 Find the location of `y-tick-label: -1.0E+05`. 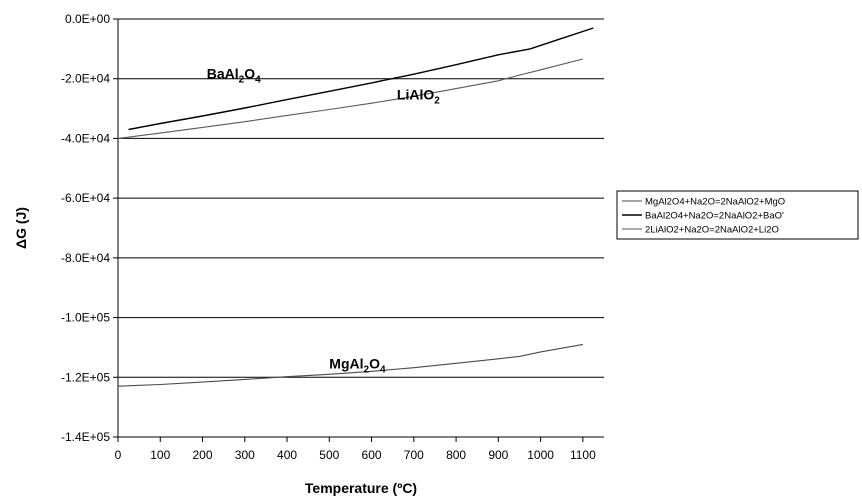

y-tick-label: -1.0E+05 is located at coordinates (85, 318).